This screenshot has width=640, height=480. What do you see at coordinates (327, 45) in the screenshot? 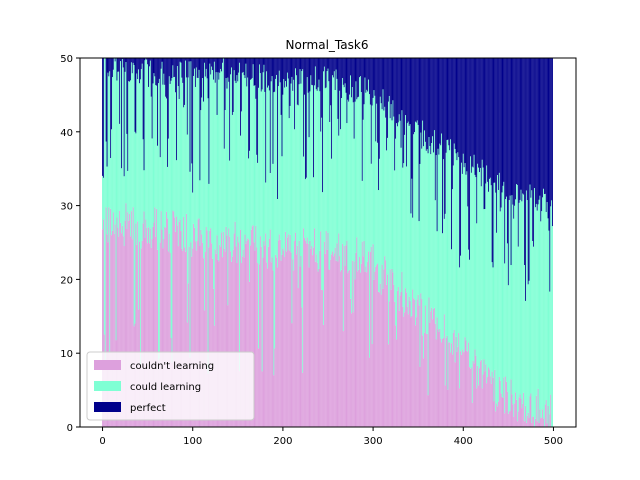
I see `chart-title: Normal_Task6` at bounding box center [327, 45].